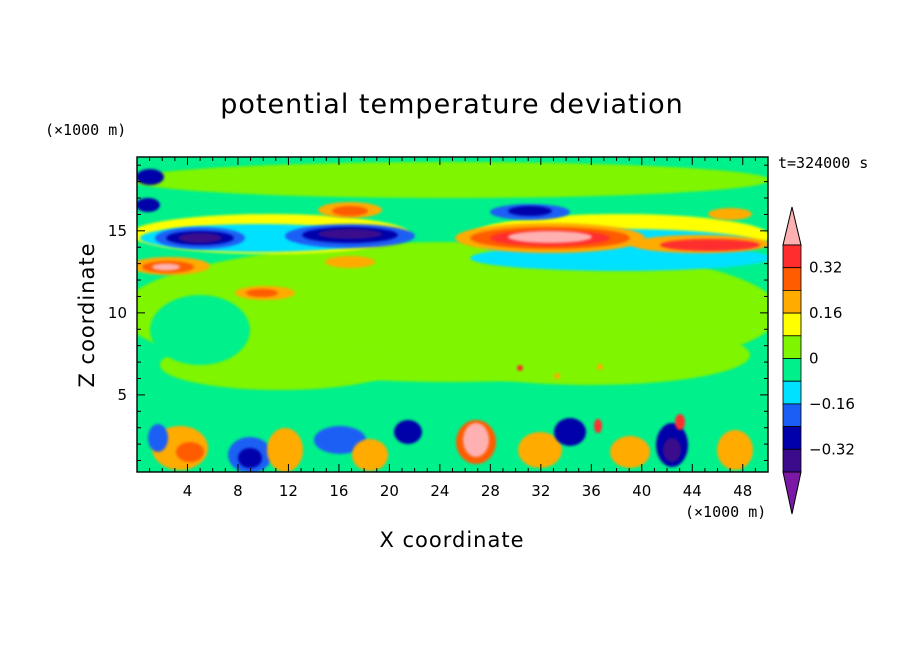 The height and width of the screenshot is (654, 904). What do you see at coordinates (451, 104) in the screenshot?
I see `chart-title: potential temperature deviation` at bounding box center [451, 104].